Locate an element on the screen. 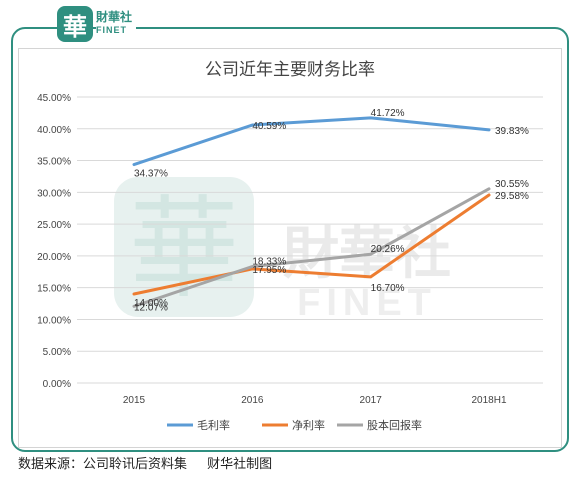  data-label: 12.07% is located at coordinates (151, 307).